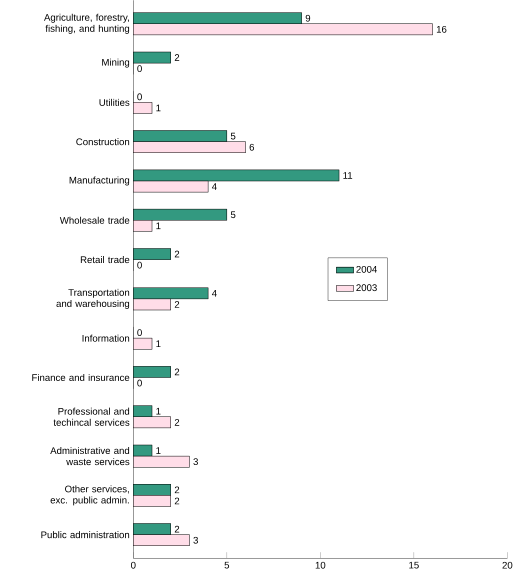  What do you see at coordinates (308, 18) in the screenshot?
I see `data-label: 9` at bounding box center [308, 18].